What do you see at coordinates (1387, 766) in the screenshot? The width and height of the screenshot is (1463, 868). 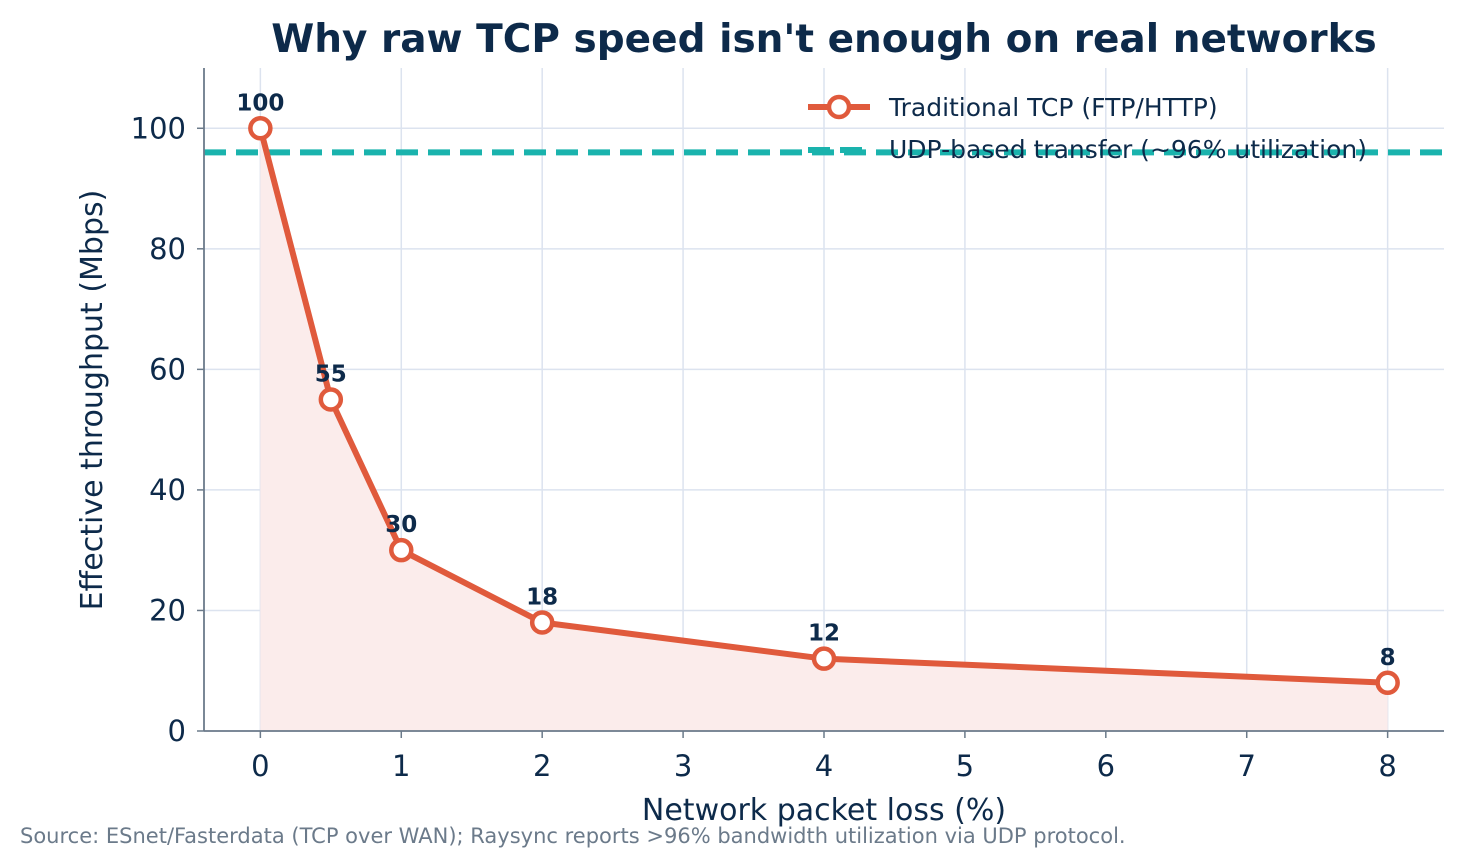 I see `x-tick-label: 8` at bounding box center [1387, 766].